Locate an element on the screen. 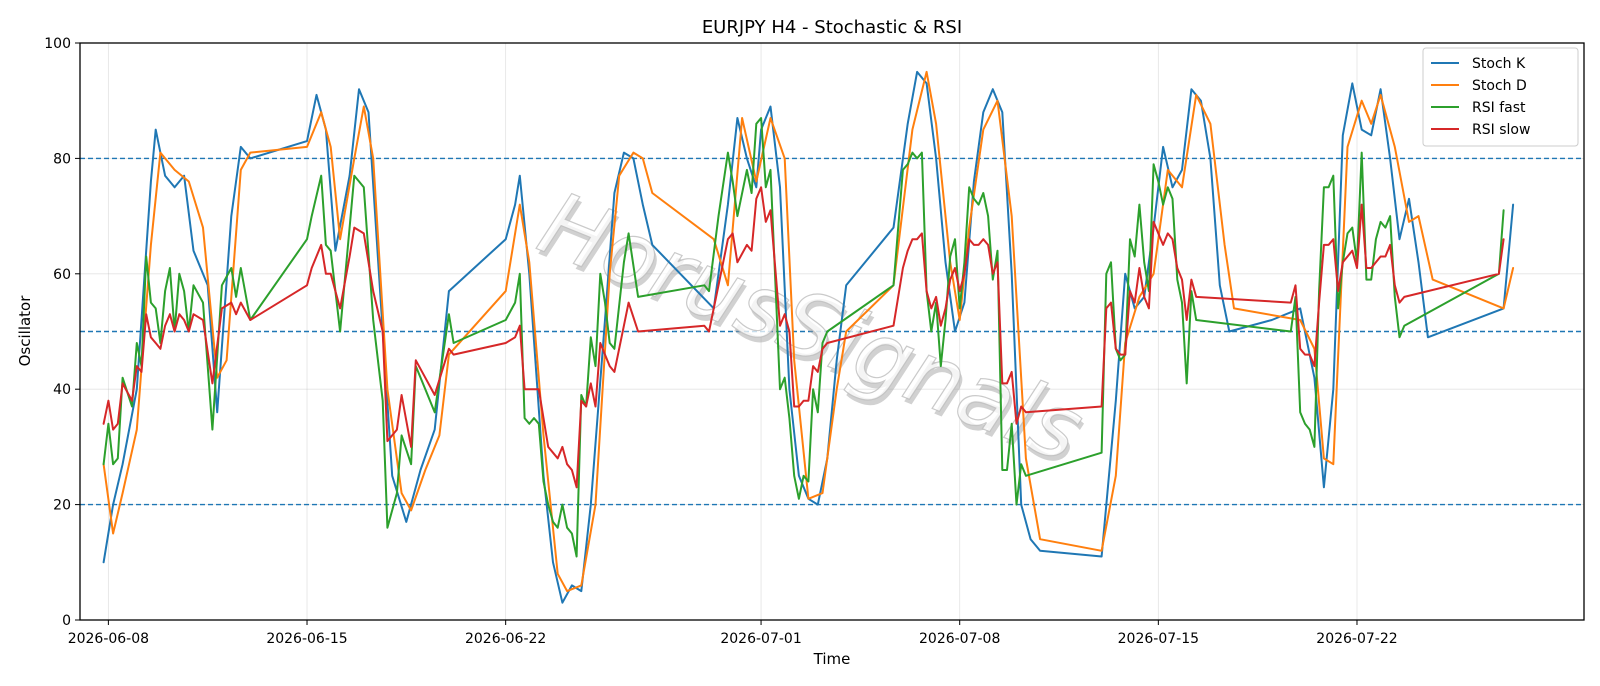 Image resolution: width=1600 pixels, height=686 pixels. x-axis-title: Time is located at coordinates (832, 659).